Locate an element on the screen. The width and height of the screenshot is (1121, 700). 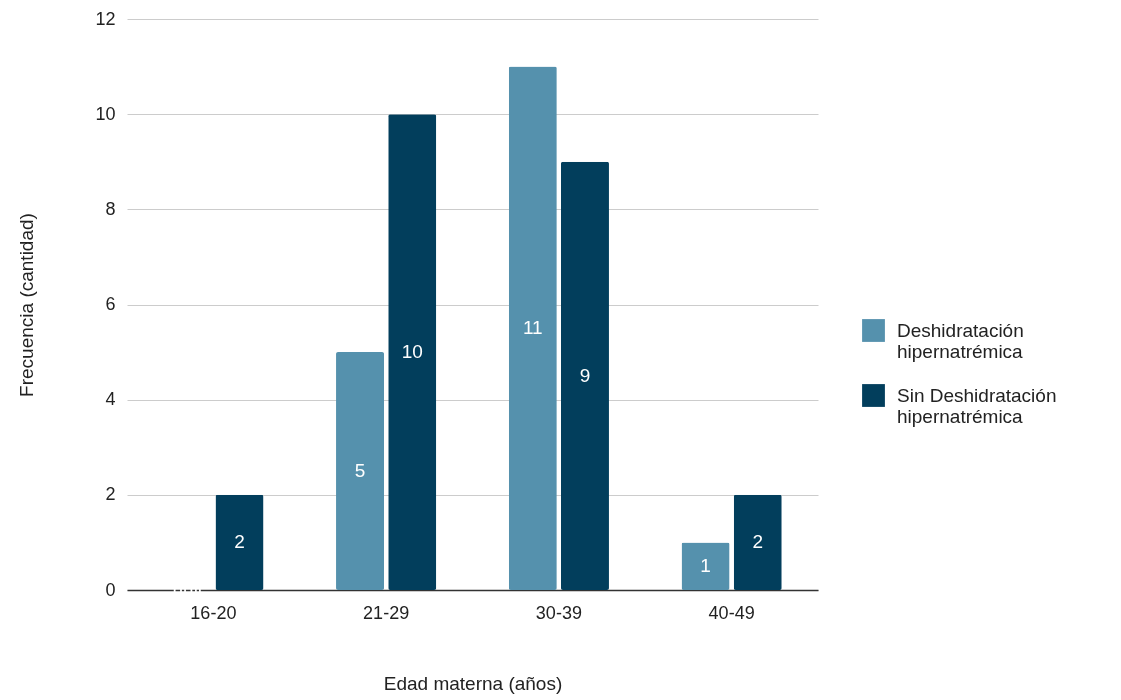
data-label: 10 is located at coordinates (412, 352).